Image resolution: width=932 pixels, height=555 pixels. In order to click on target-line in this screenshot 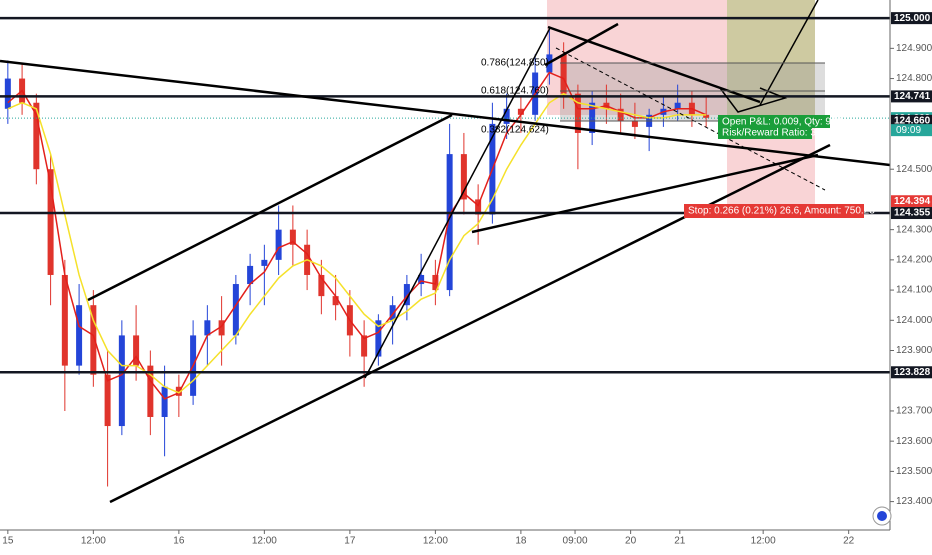, I will do `click(789, 53)`.